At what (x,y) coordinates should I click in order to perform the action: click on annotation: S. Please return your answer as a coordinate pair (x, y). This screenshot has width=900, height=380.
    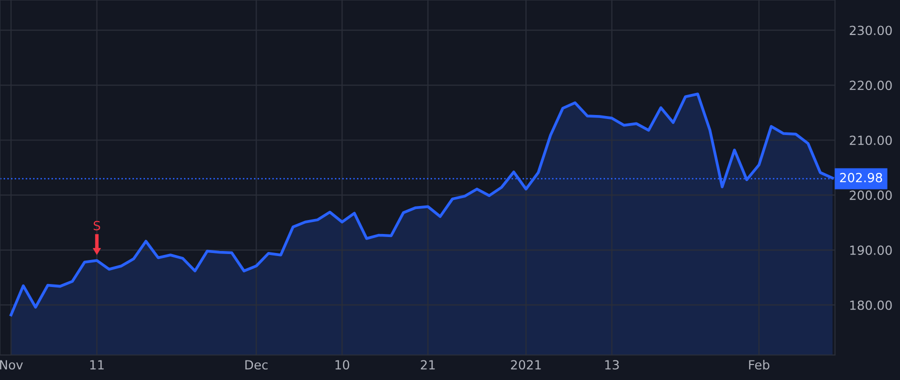
    Looking at the image, I should click on (97, 225).